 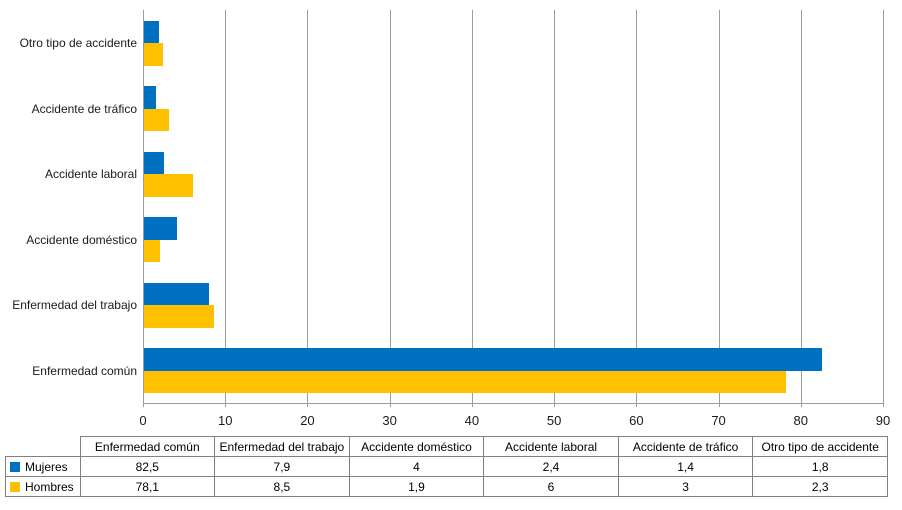 I want to click on x-tick-label: 30, so click(x=389, y=420).